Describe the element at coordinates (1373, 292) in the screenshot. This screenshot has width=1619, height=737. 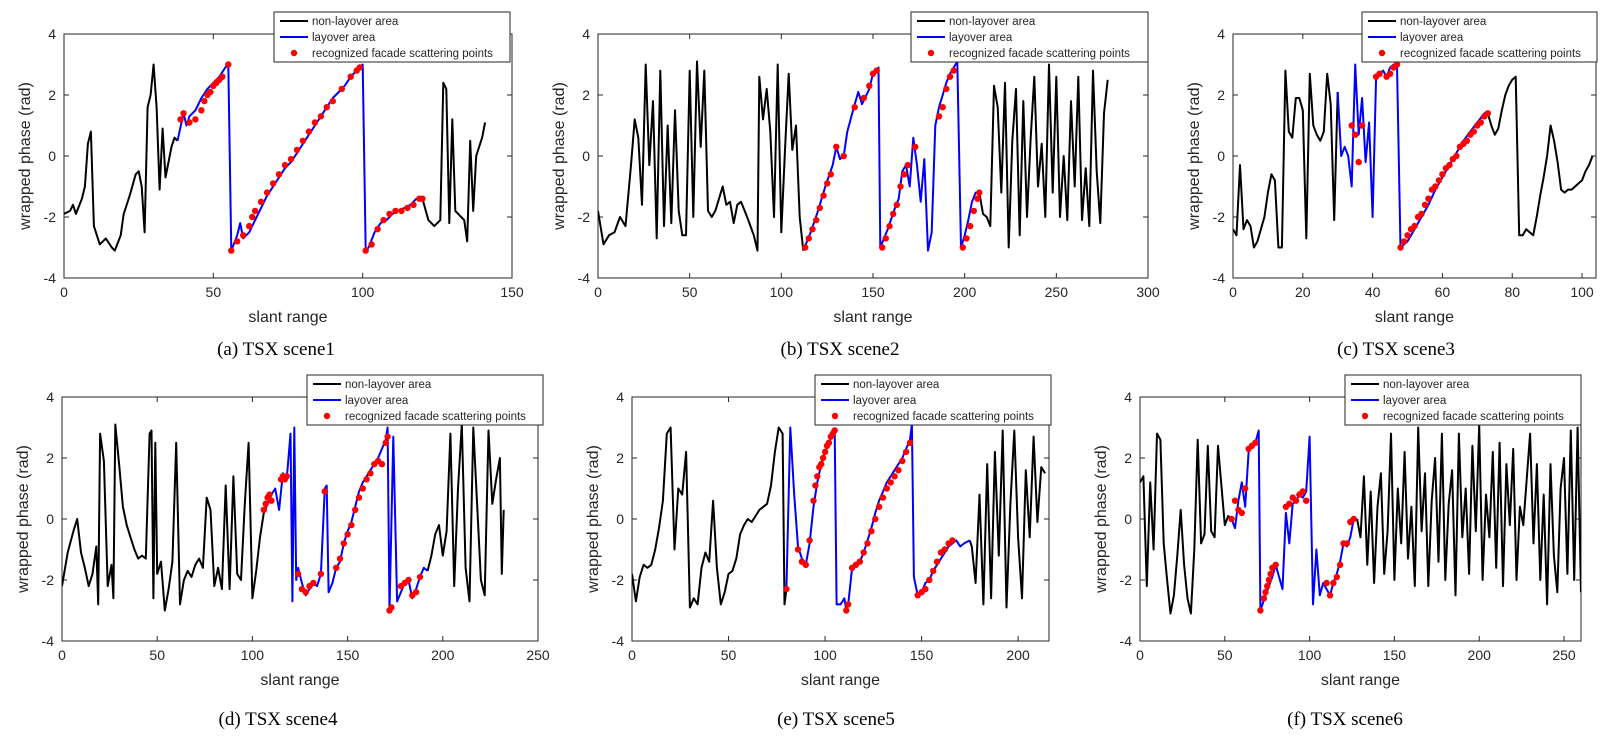
I see `x-tick-label: 40` at that location.